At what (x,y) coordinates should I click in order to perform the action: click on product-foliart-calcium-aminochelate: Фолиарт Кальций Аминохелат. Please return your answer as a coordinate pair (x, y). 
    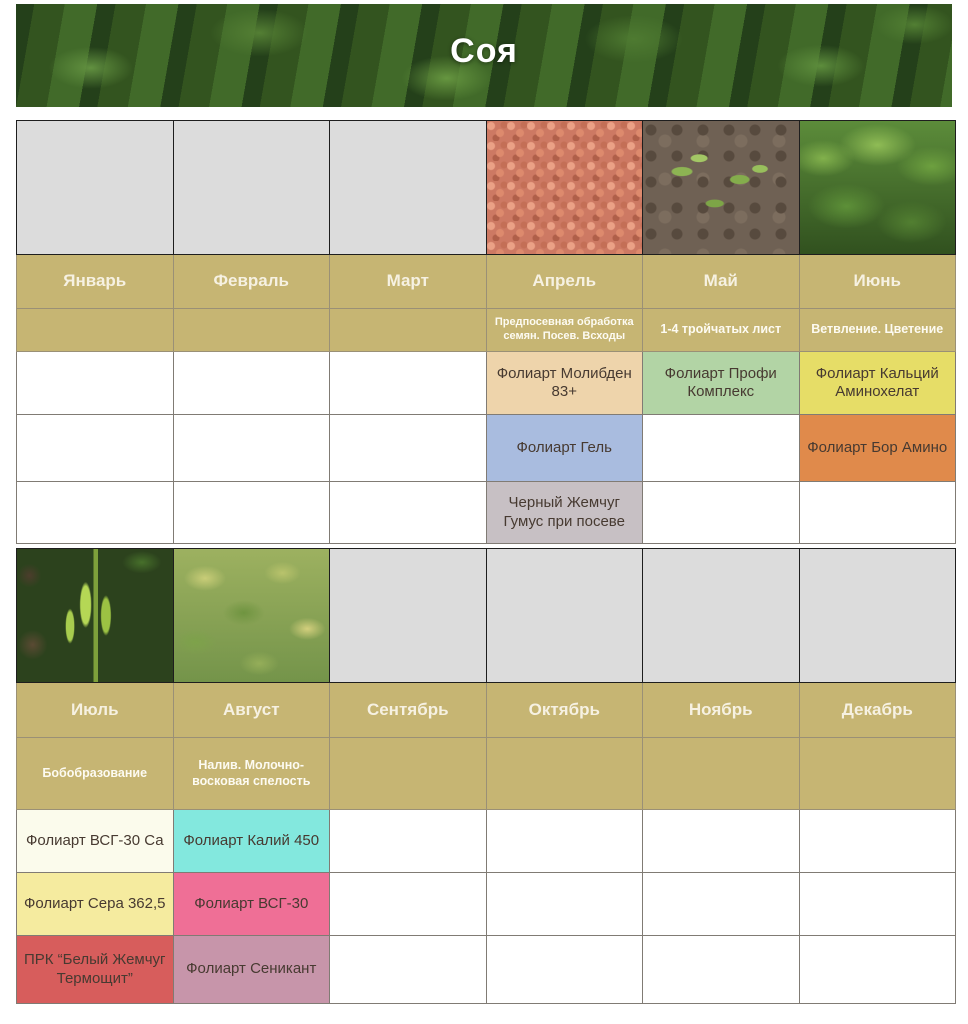
    Looking at the image, I should click on (877, 383).